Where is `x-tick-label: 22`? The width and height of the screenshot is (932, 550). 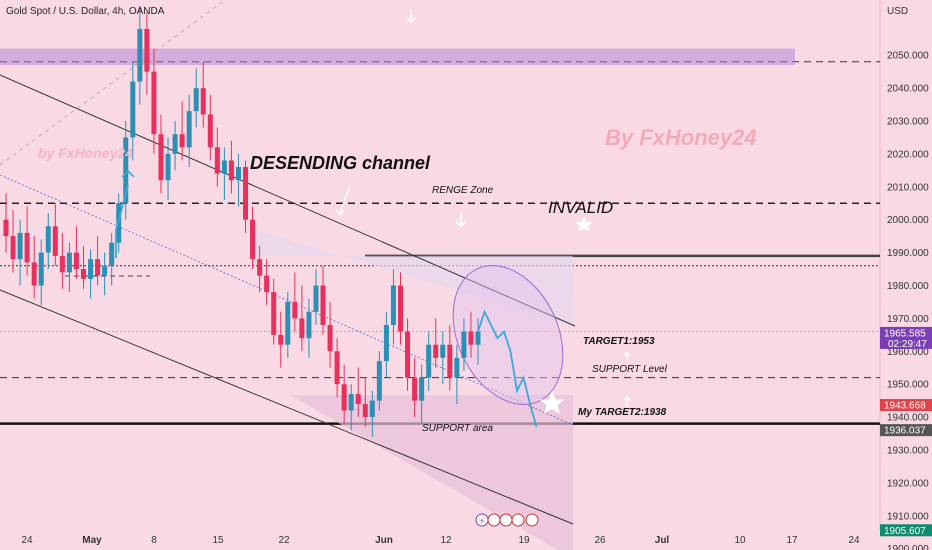
x-tick-label: 22 is located at coordinates (284, 540).